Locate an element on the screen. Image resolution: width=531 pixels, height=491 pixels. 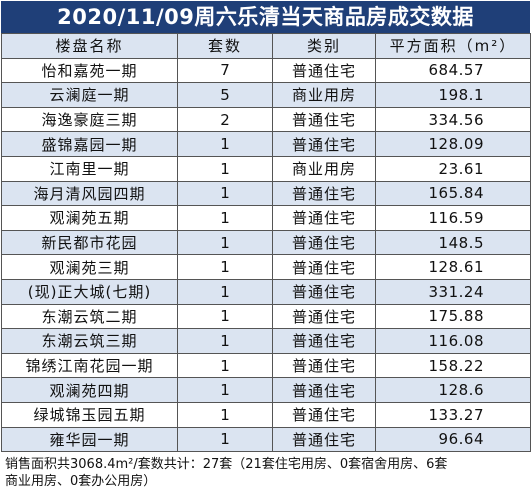
cell-area: 128.6 is located at coordinates (453, 390).